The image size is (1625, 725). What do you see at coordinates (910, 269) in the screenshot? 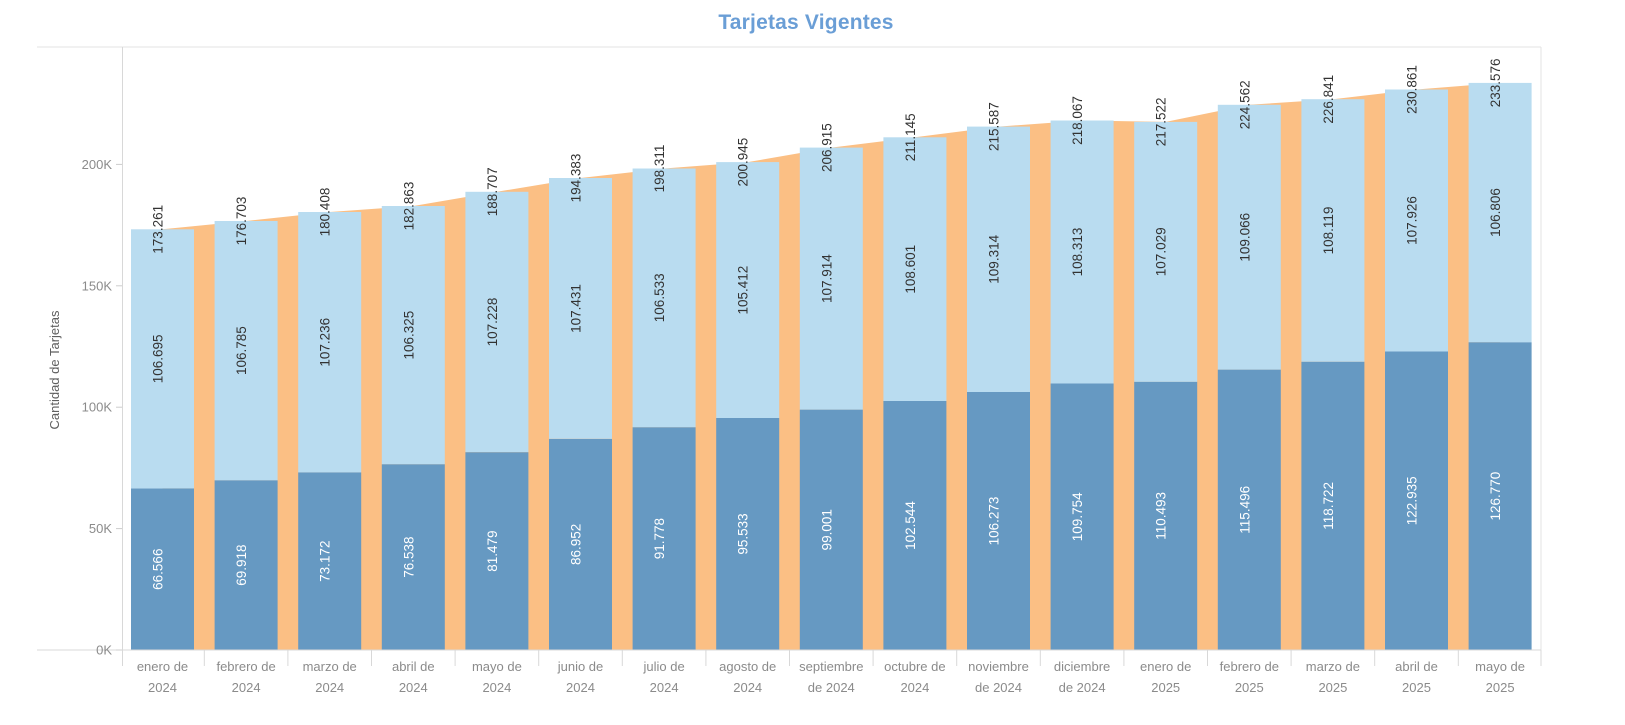
I see `segment-label-top: 108.601` at bounding box center [910, 269].